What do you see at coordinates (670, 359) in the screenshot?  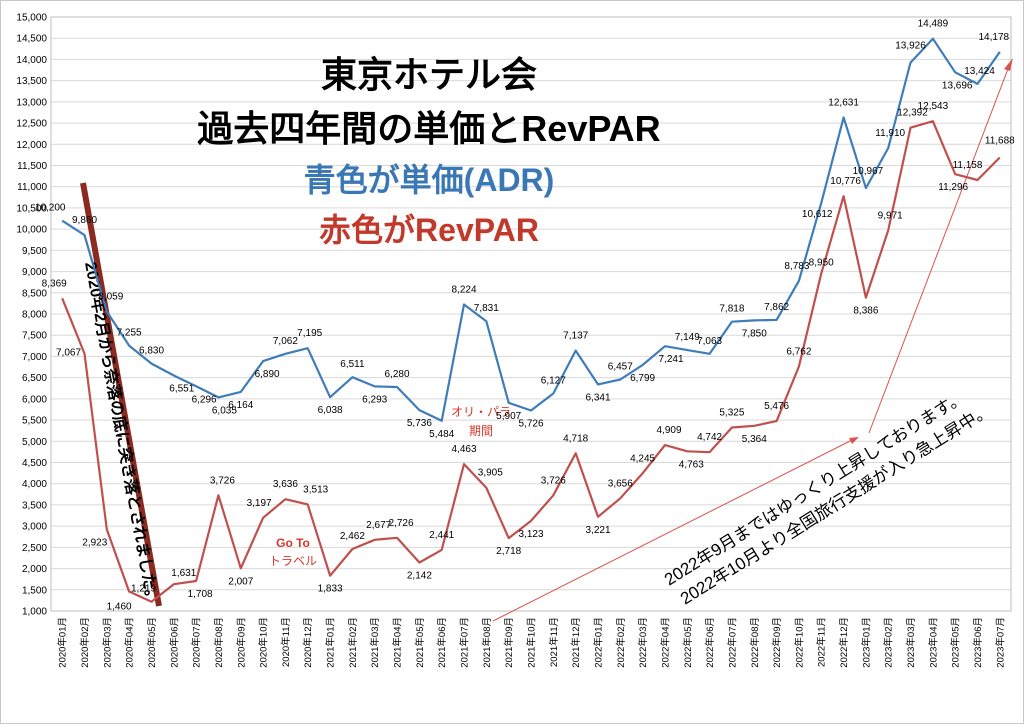 I see `adr-data-label: 7,241` at bounding box center [670, 359].